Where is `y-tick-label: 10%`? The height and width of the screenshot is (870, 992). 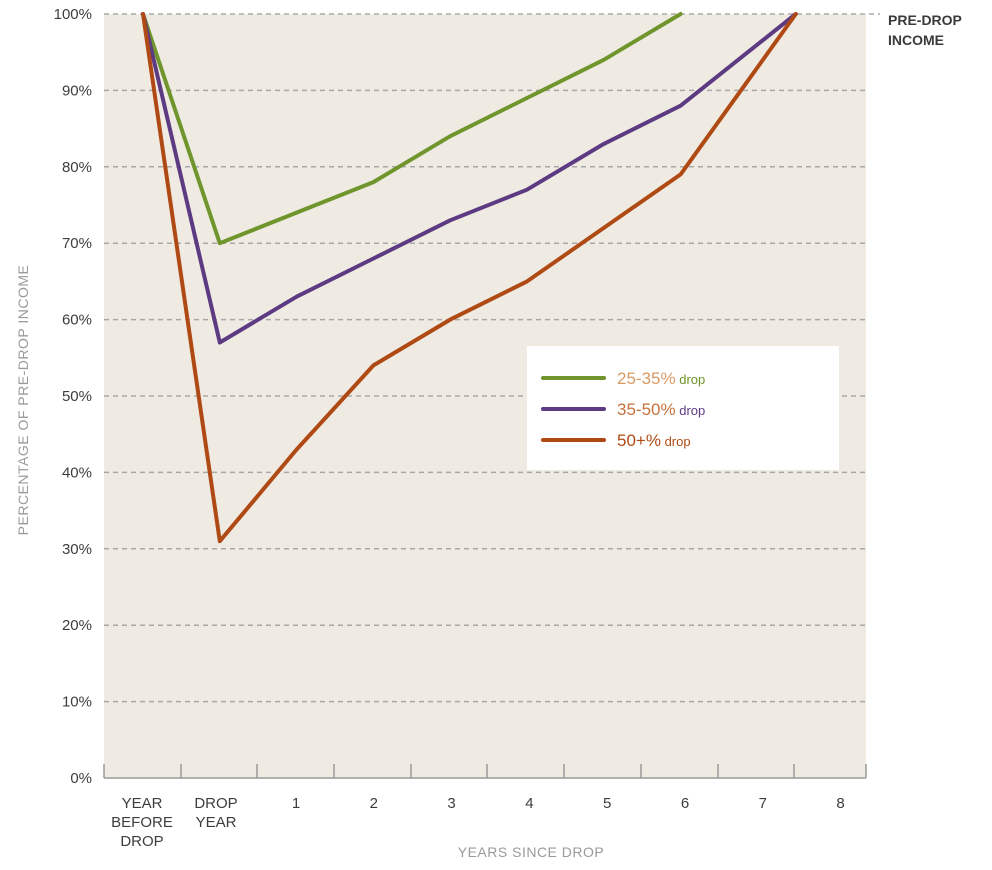
y-tick-label: 10% is located at coordinates (77, 702).